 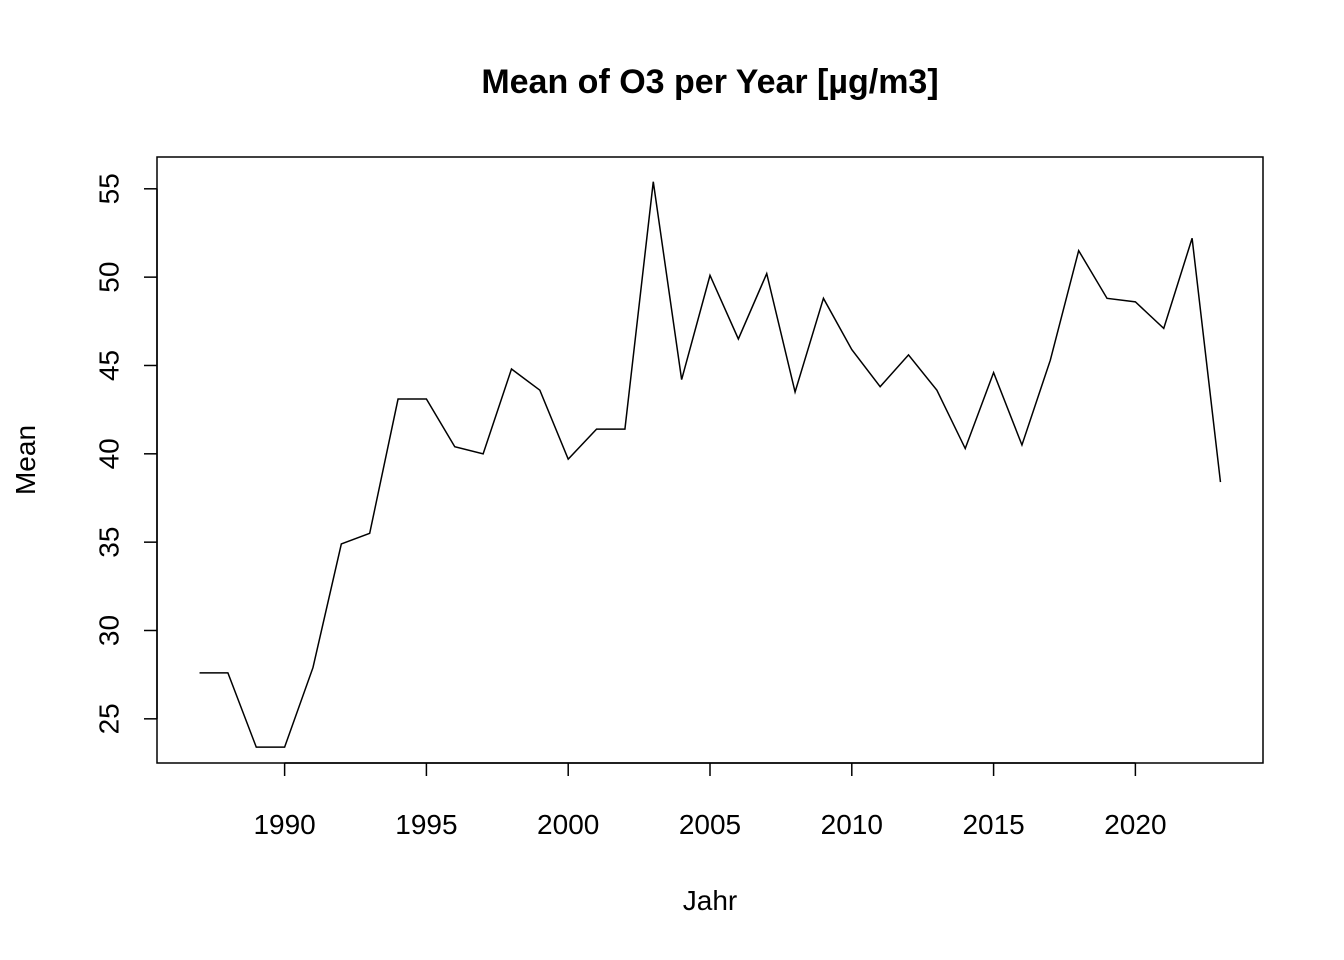 I want to click on x-tick-label: 2005, so click(x=710, y=824).